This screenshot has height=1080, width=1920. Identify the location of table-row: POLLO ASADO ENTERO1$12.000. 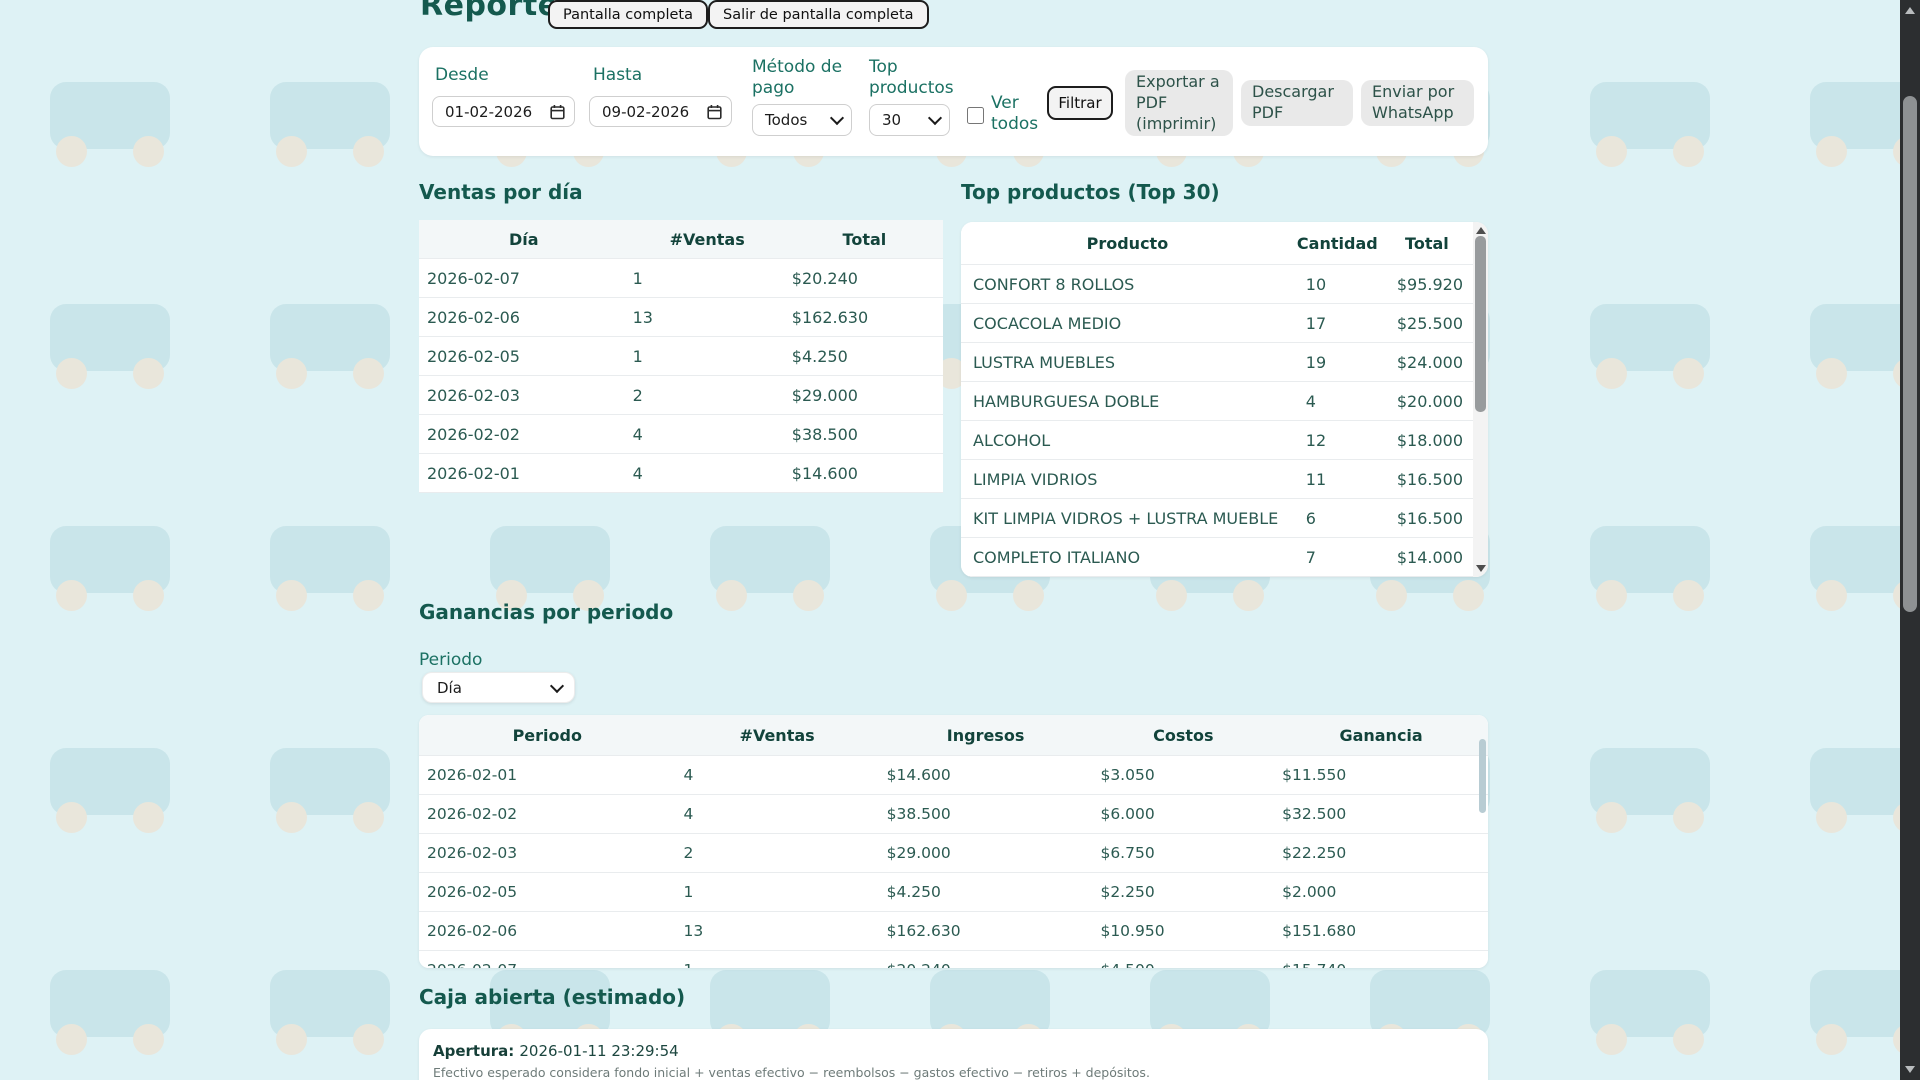
(1217, 577).